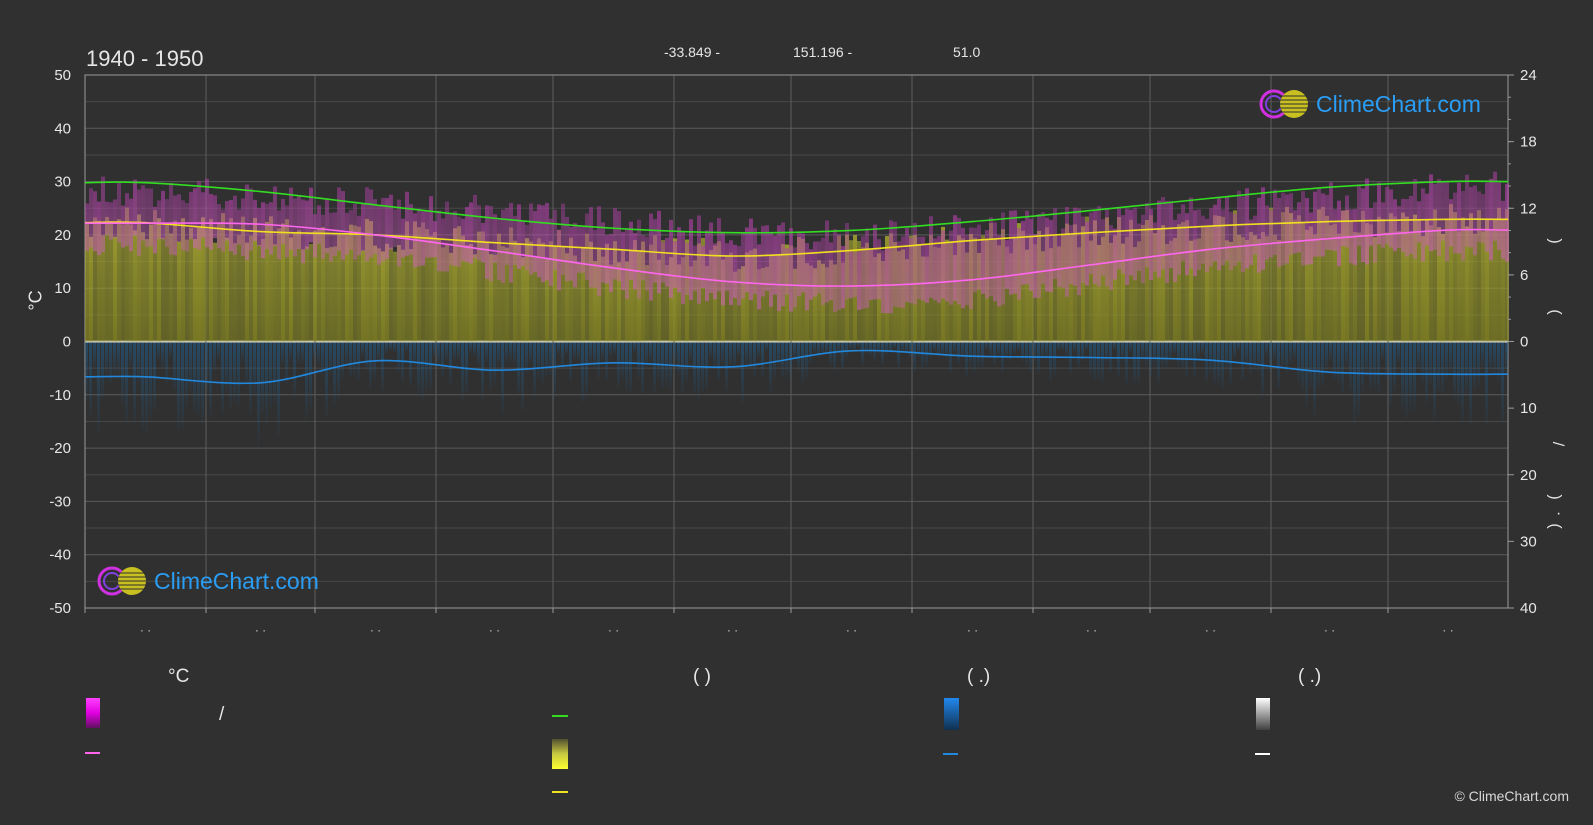  I want to click on logo-top: ClimeChart.com, so click(1369, 104).